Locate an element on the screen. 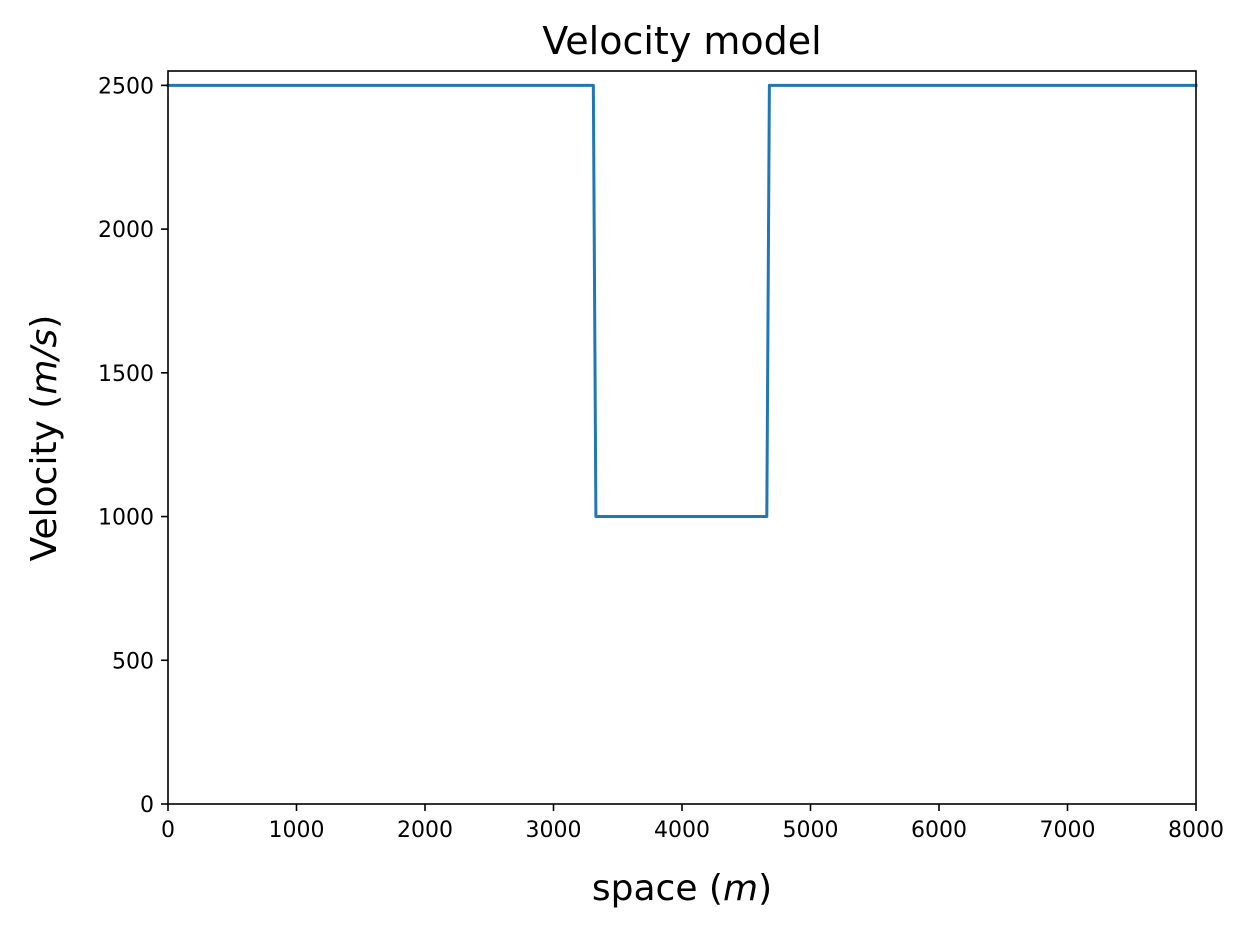 The width and height of the screenshot is (1252, 931). y-tick-label: 0 is located at coordinates (147, 805).